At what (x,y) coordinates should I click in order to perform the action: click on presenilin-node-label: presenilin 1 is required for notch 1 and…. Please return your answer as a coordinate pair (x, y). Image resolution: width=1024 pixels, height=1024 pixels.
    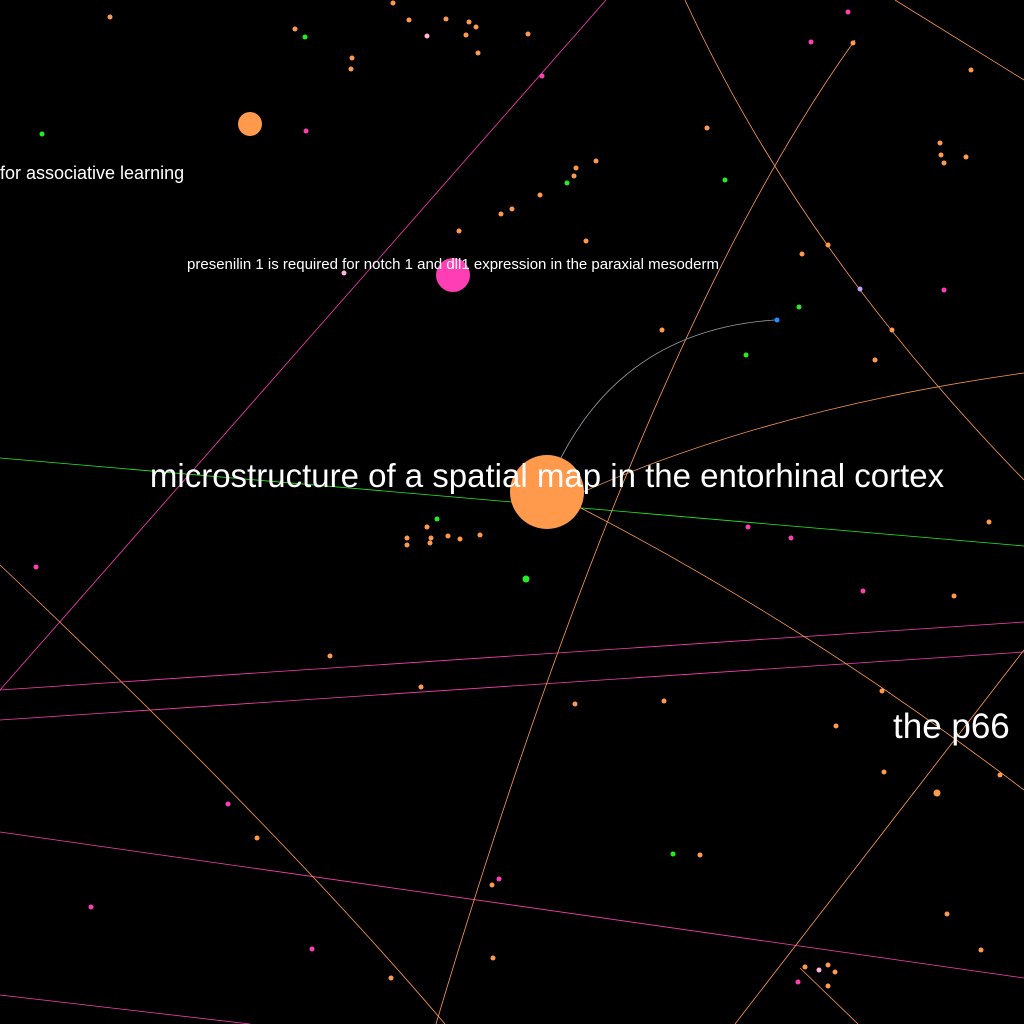
    Looking at the image, I should click on (453, 264).